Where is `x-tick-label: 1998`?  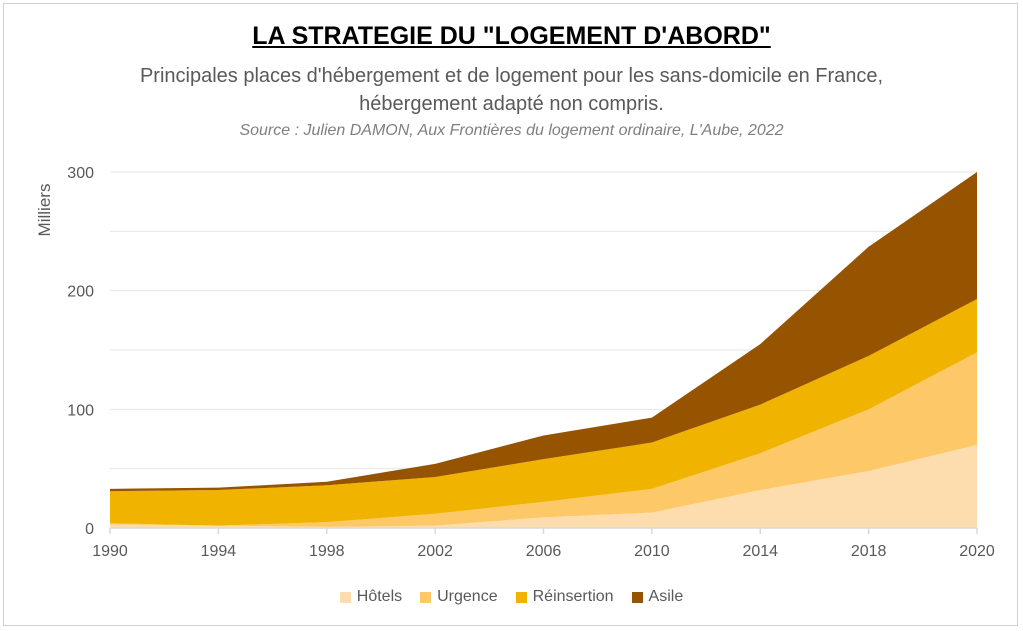 x-tick-label: 1998 is located at coordinates (327, 551).